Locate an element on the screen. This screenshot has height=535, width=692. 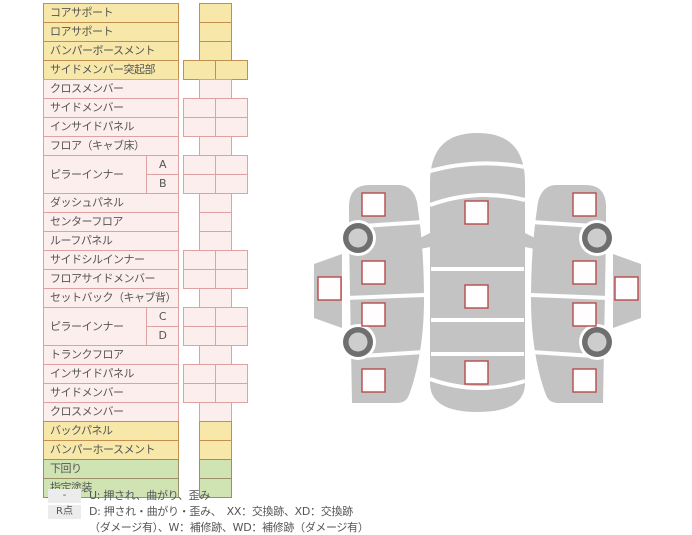
pillar-sub-label: C is located at coordinates (162, 317).